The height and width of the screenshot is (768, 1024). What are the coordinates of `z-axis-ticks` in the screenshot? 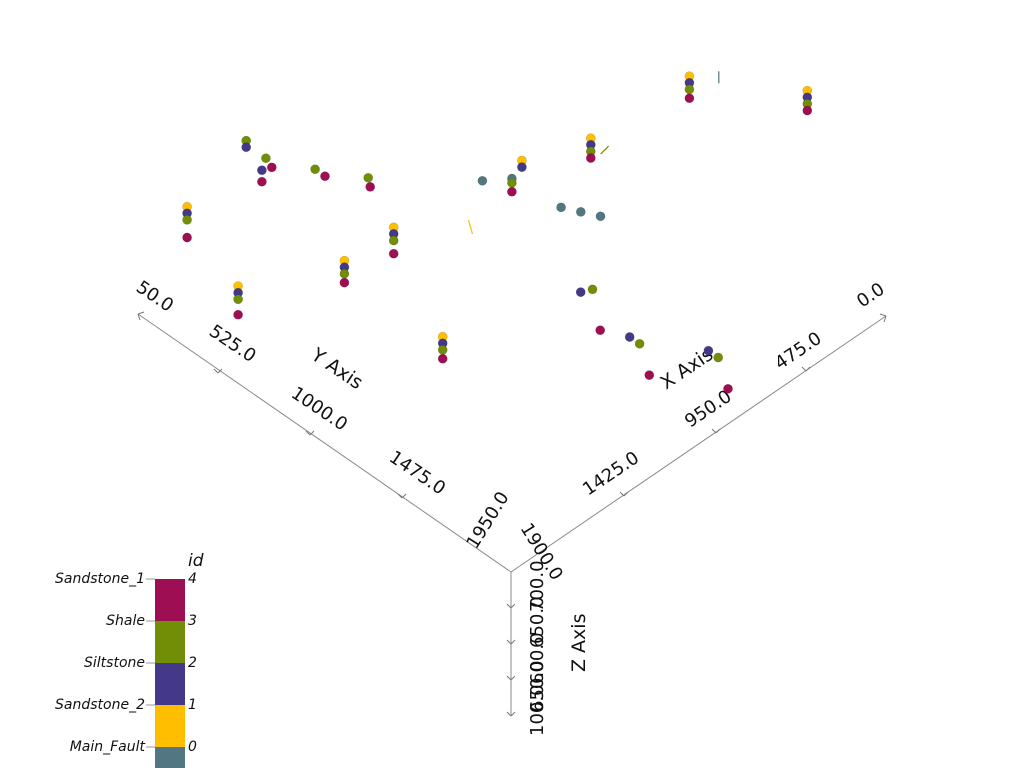 It's located at (511, 660).